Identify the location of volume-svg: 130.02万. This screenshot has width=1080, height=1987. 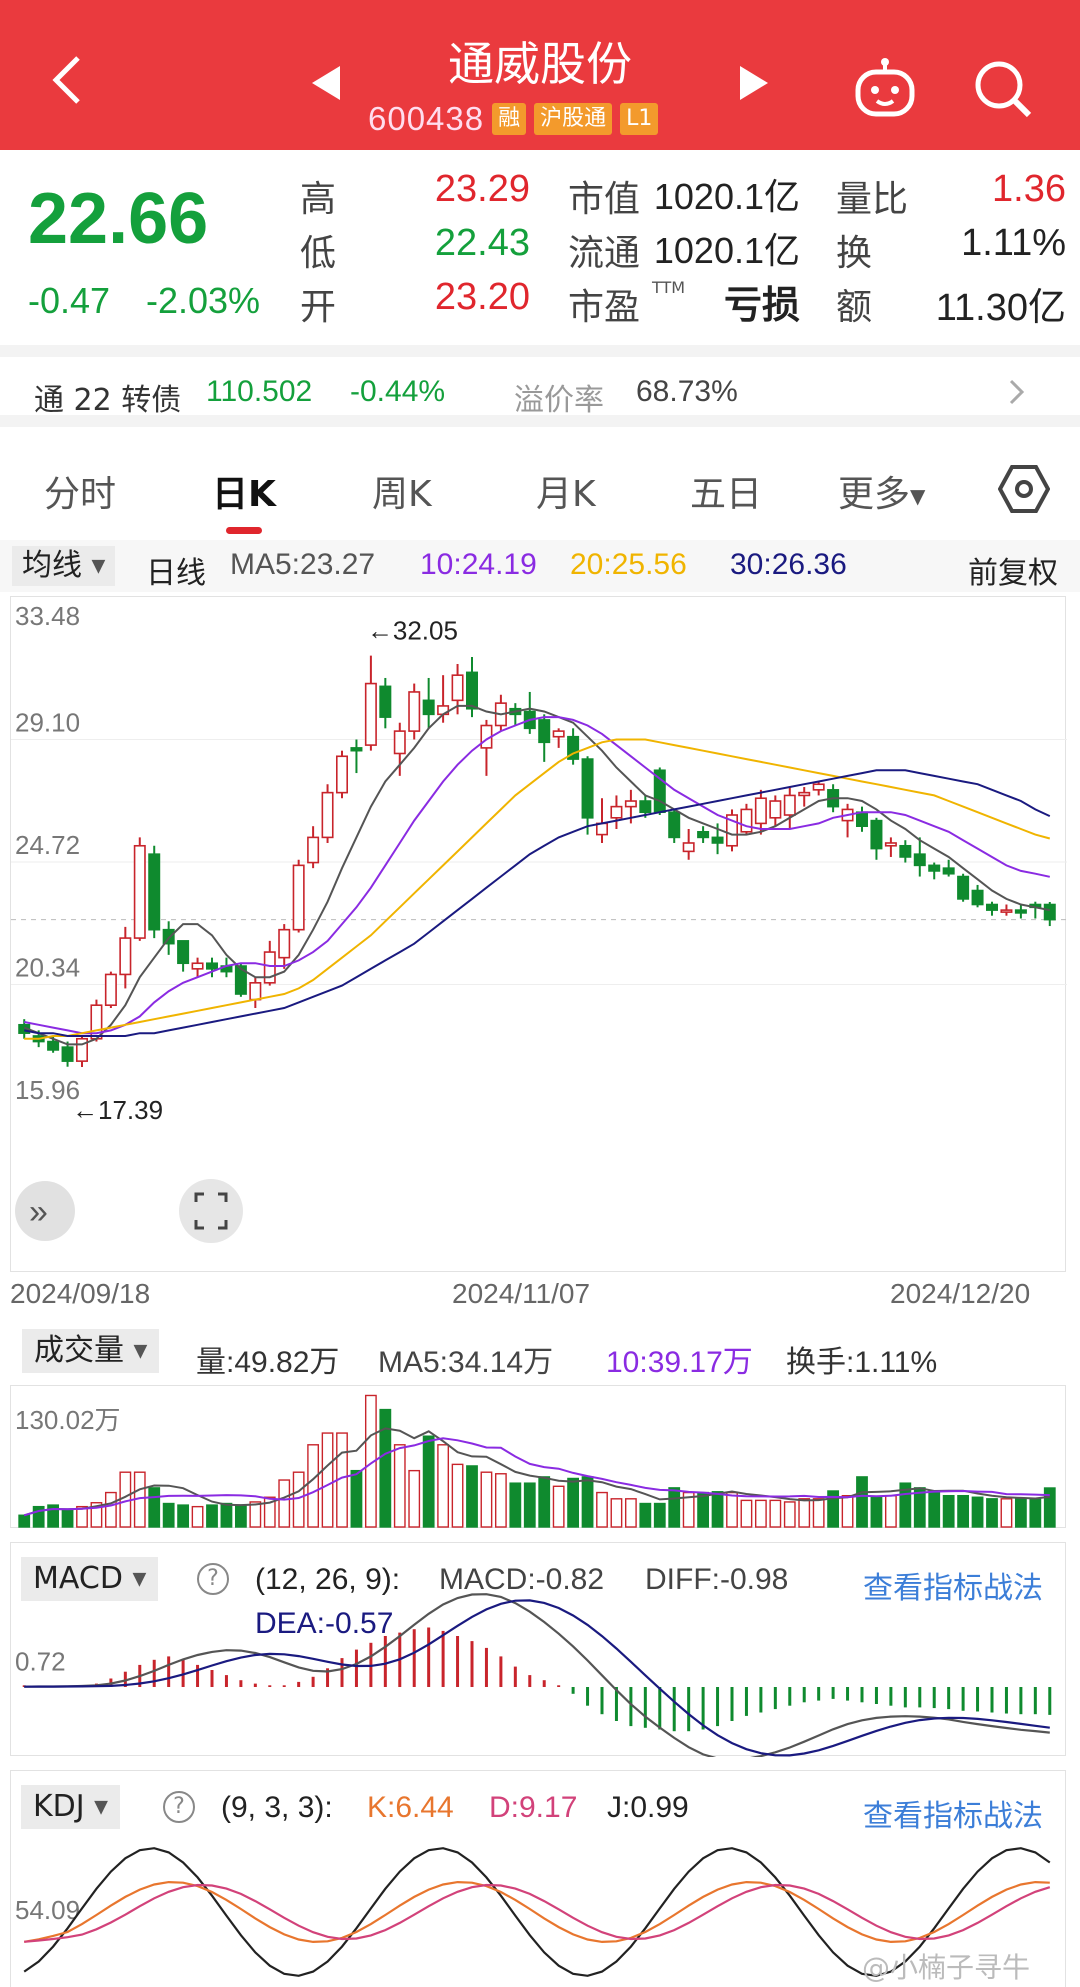
(535, 1461).